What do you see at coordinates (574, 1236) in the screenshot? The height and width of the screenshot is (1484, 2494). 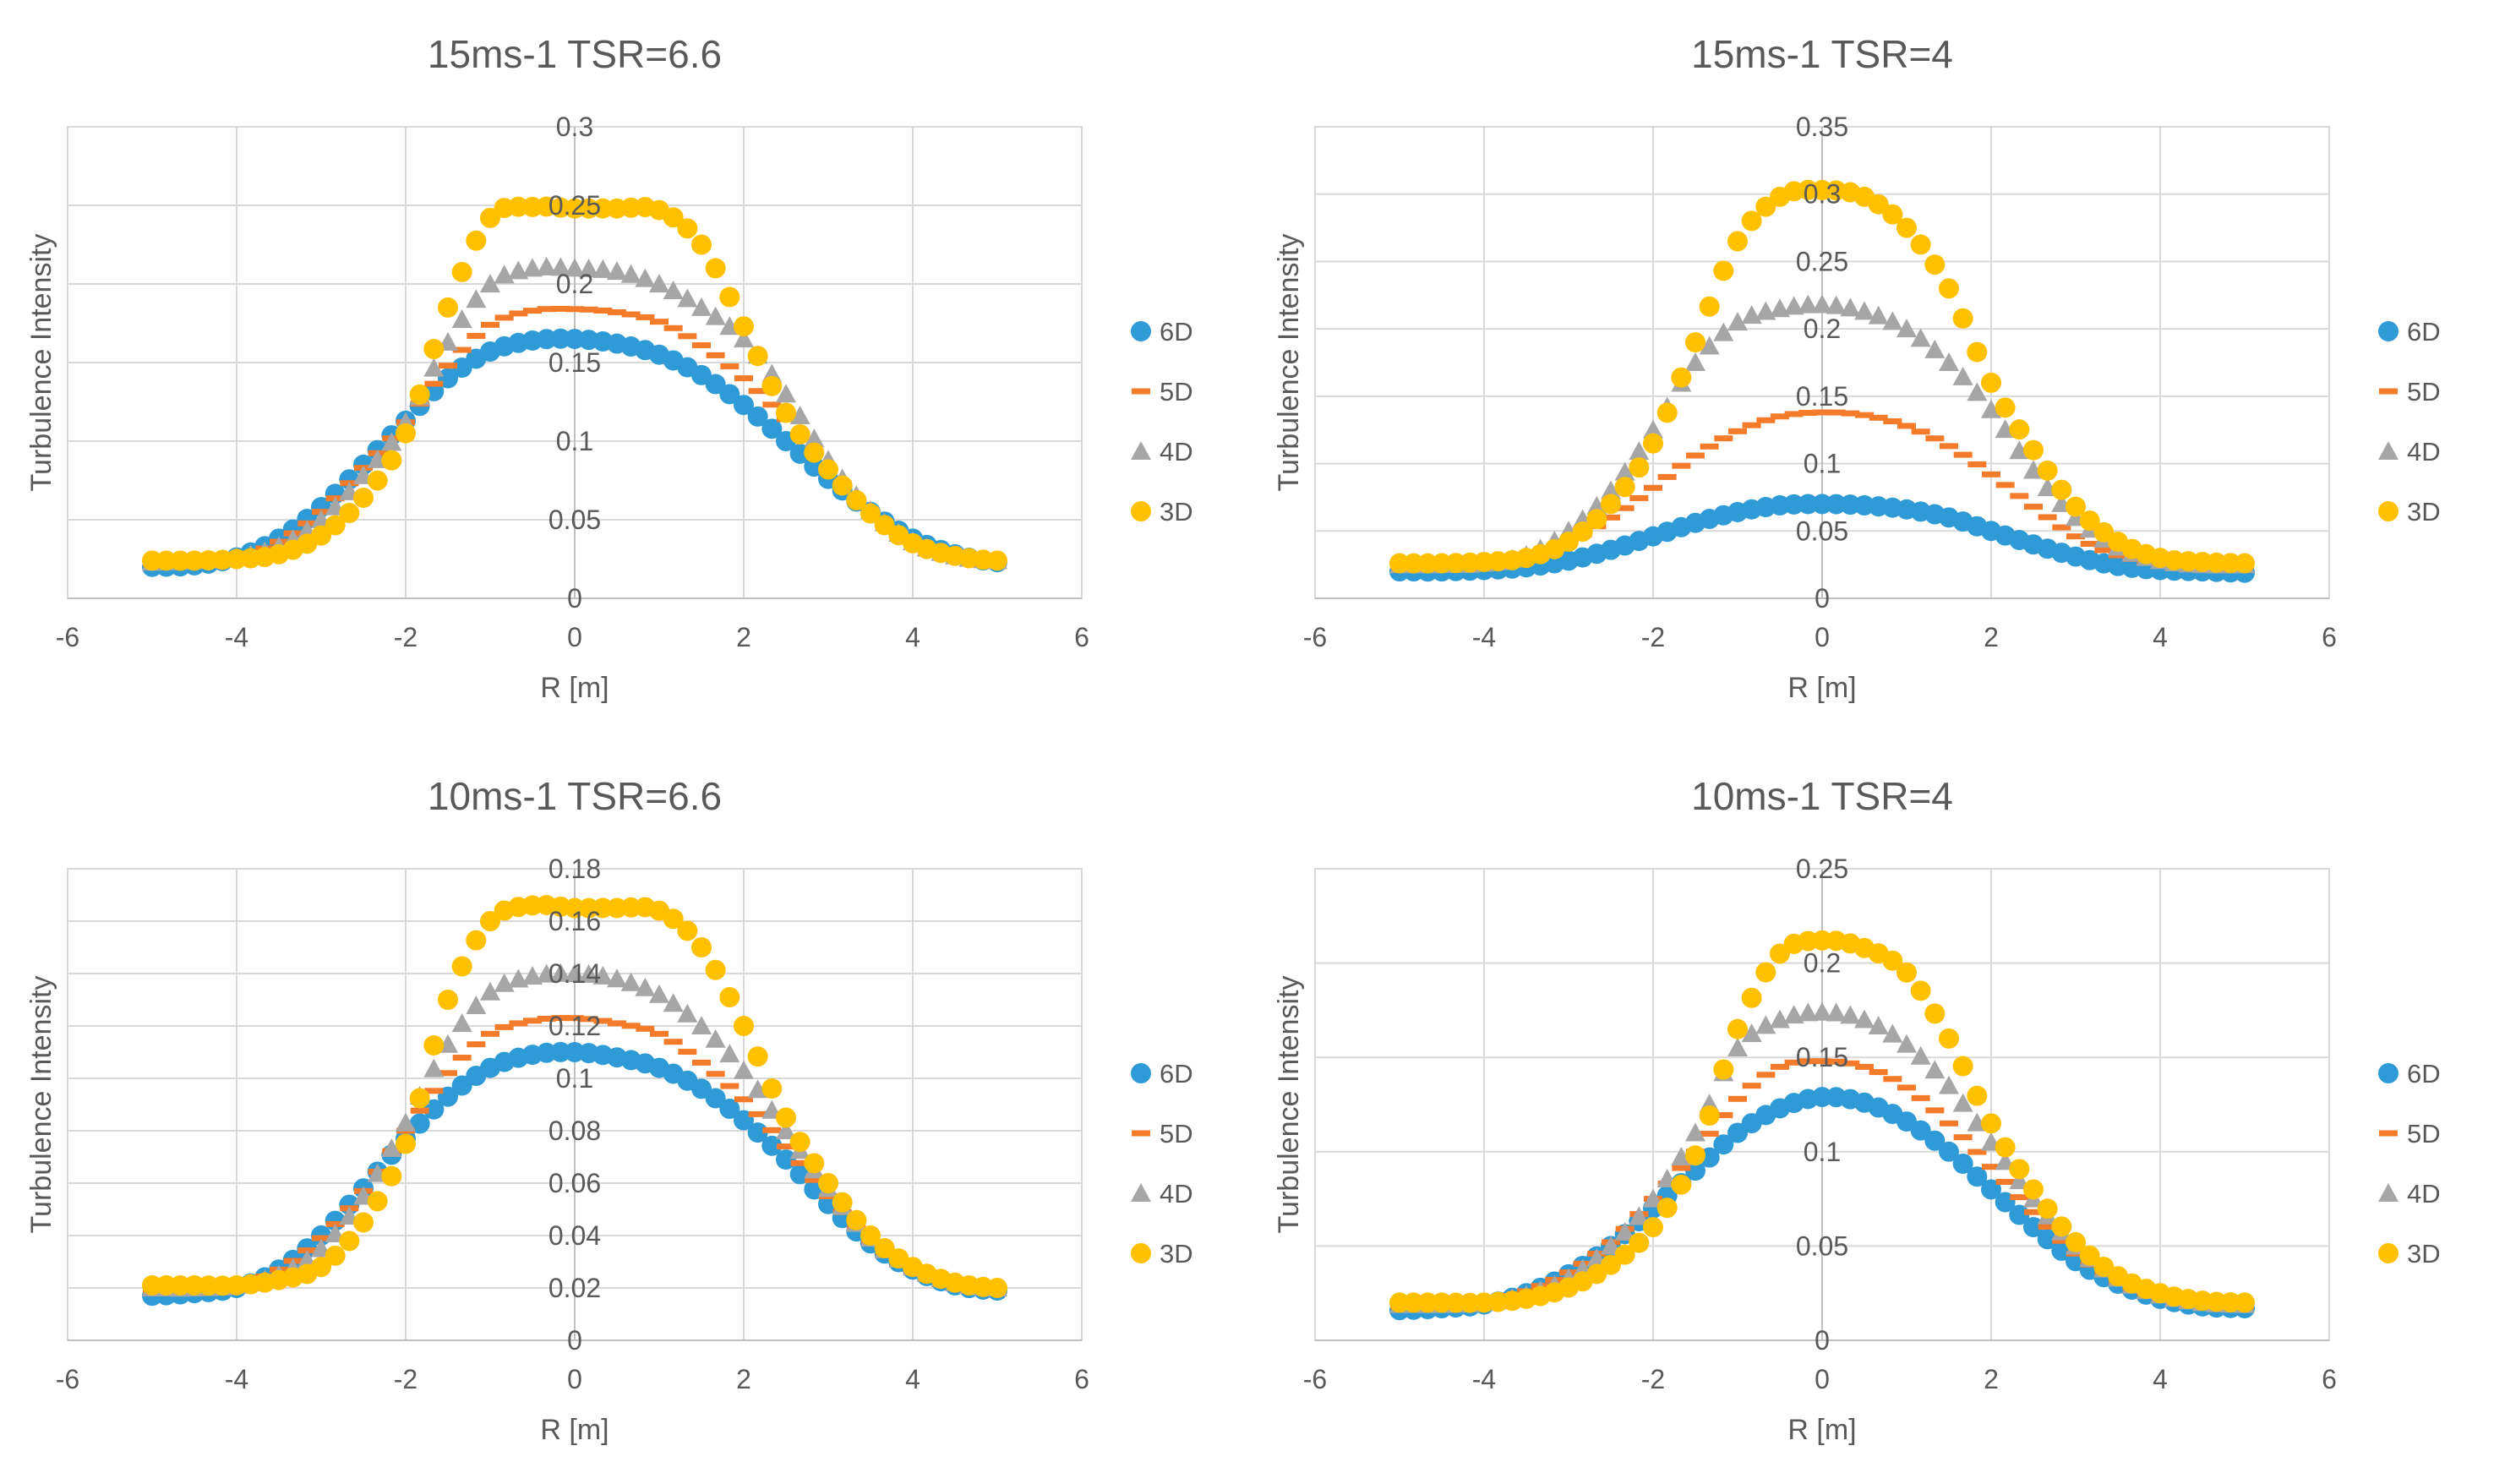 I see `y-tick-label: 0.04` at bounding box center [574, 1236].